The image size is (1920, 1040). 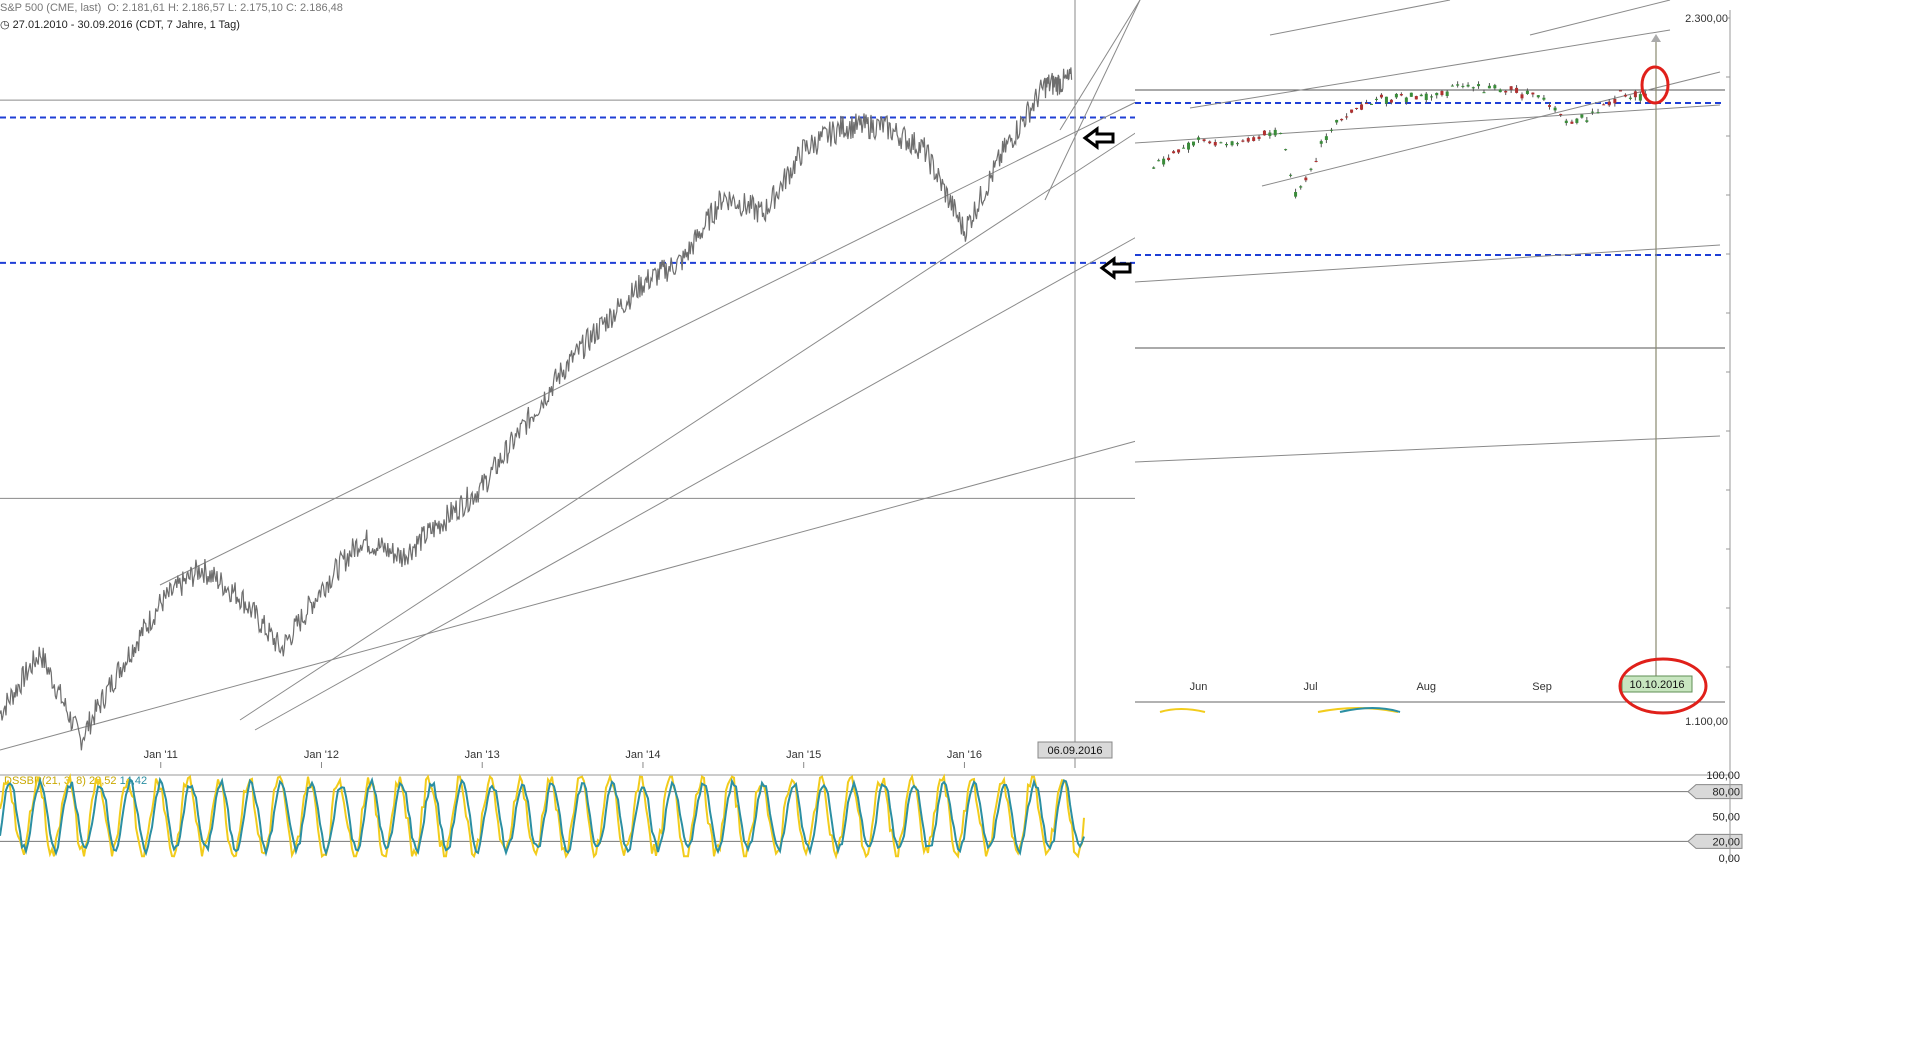 I want to click on crosshair-date-box, so click(x=1075, y=750).